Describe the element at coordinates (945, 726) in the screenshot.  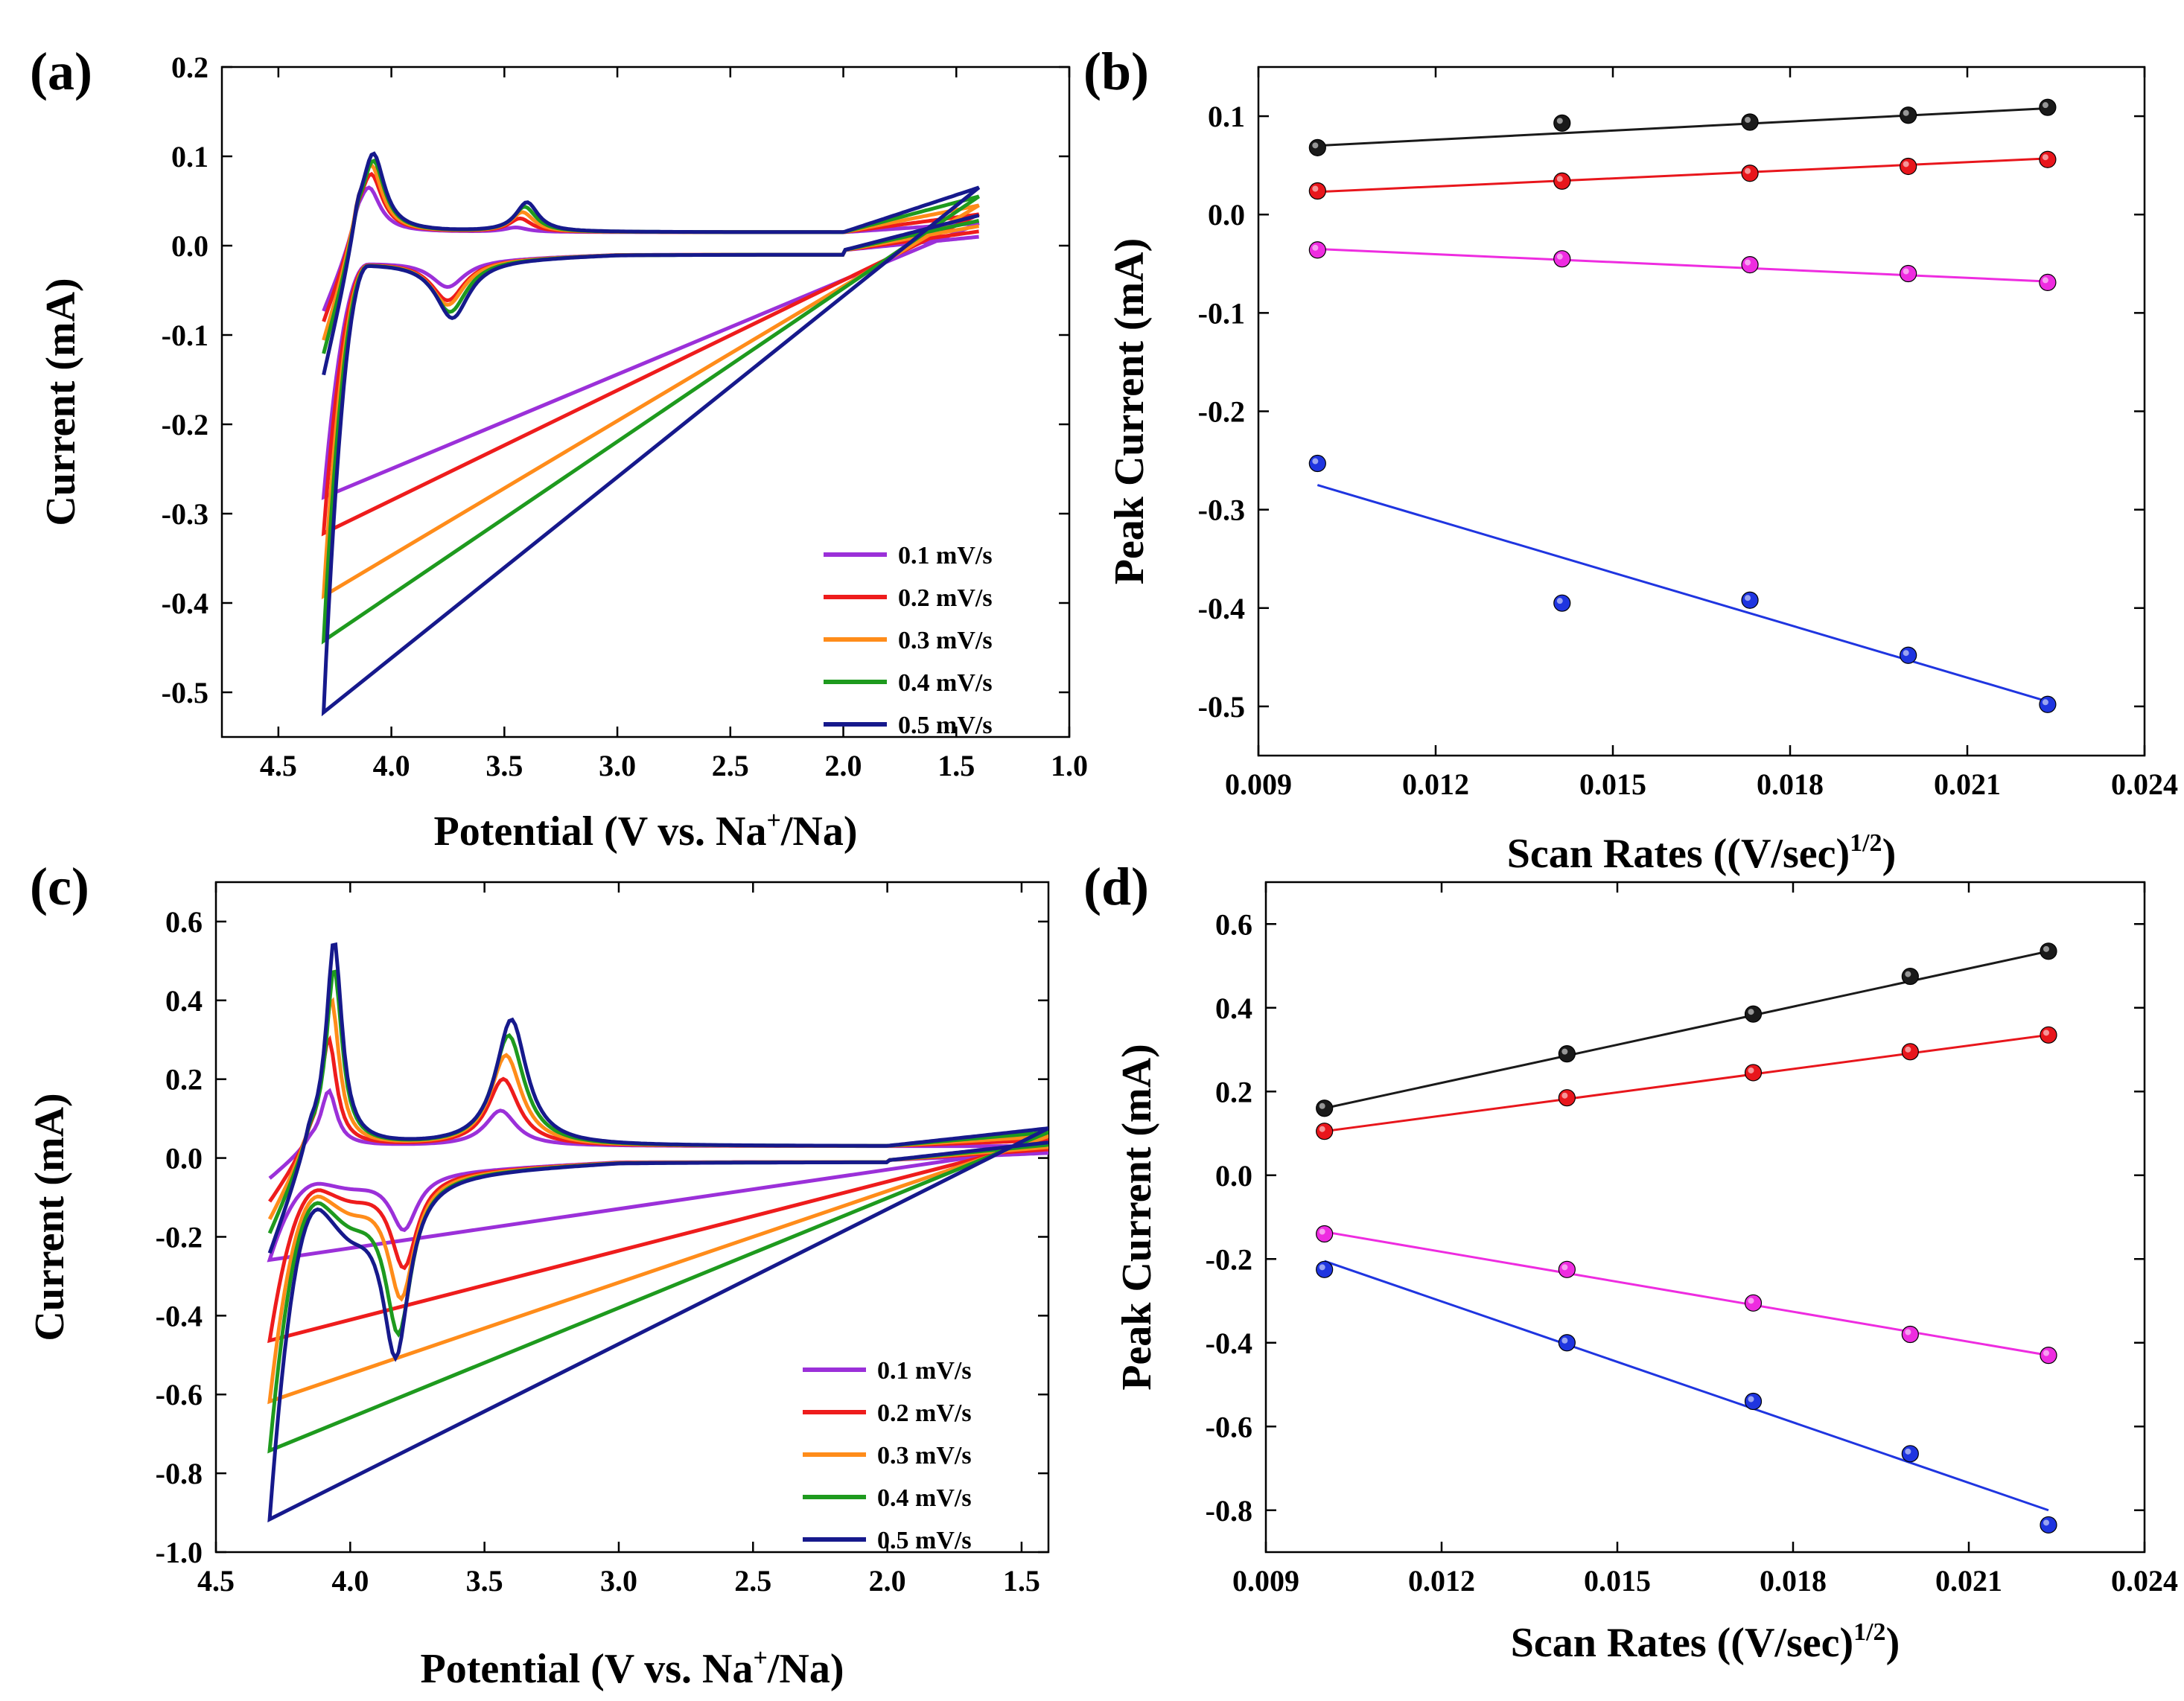
I see `legend-label: 0.5 mV/s` at that location.